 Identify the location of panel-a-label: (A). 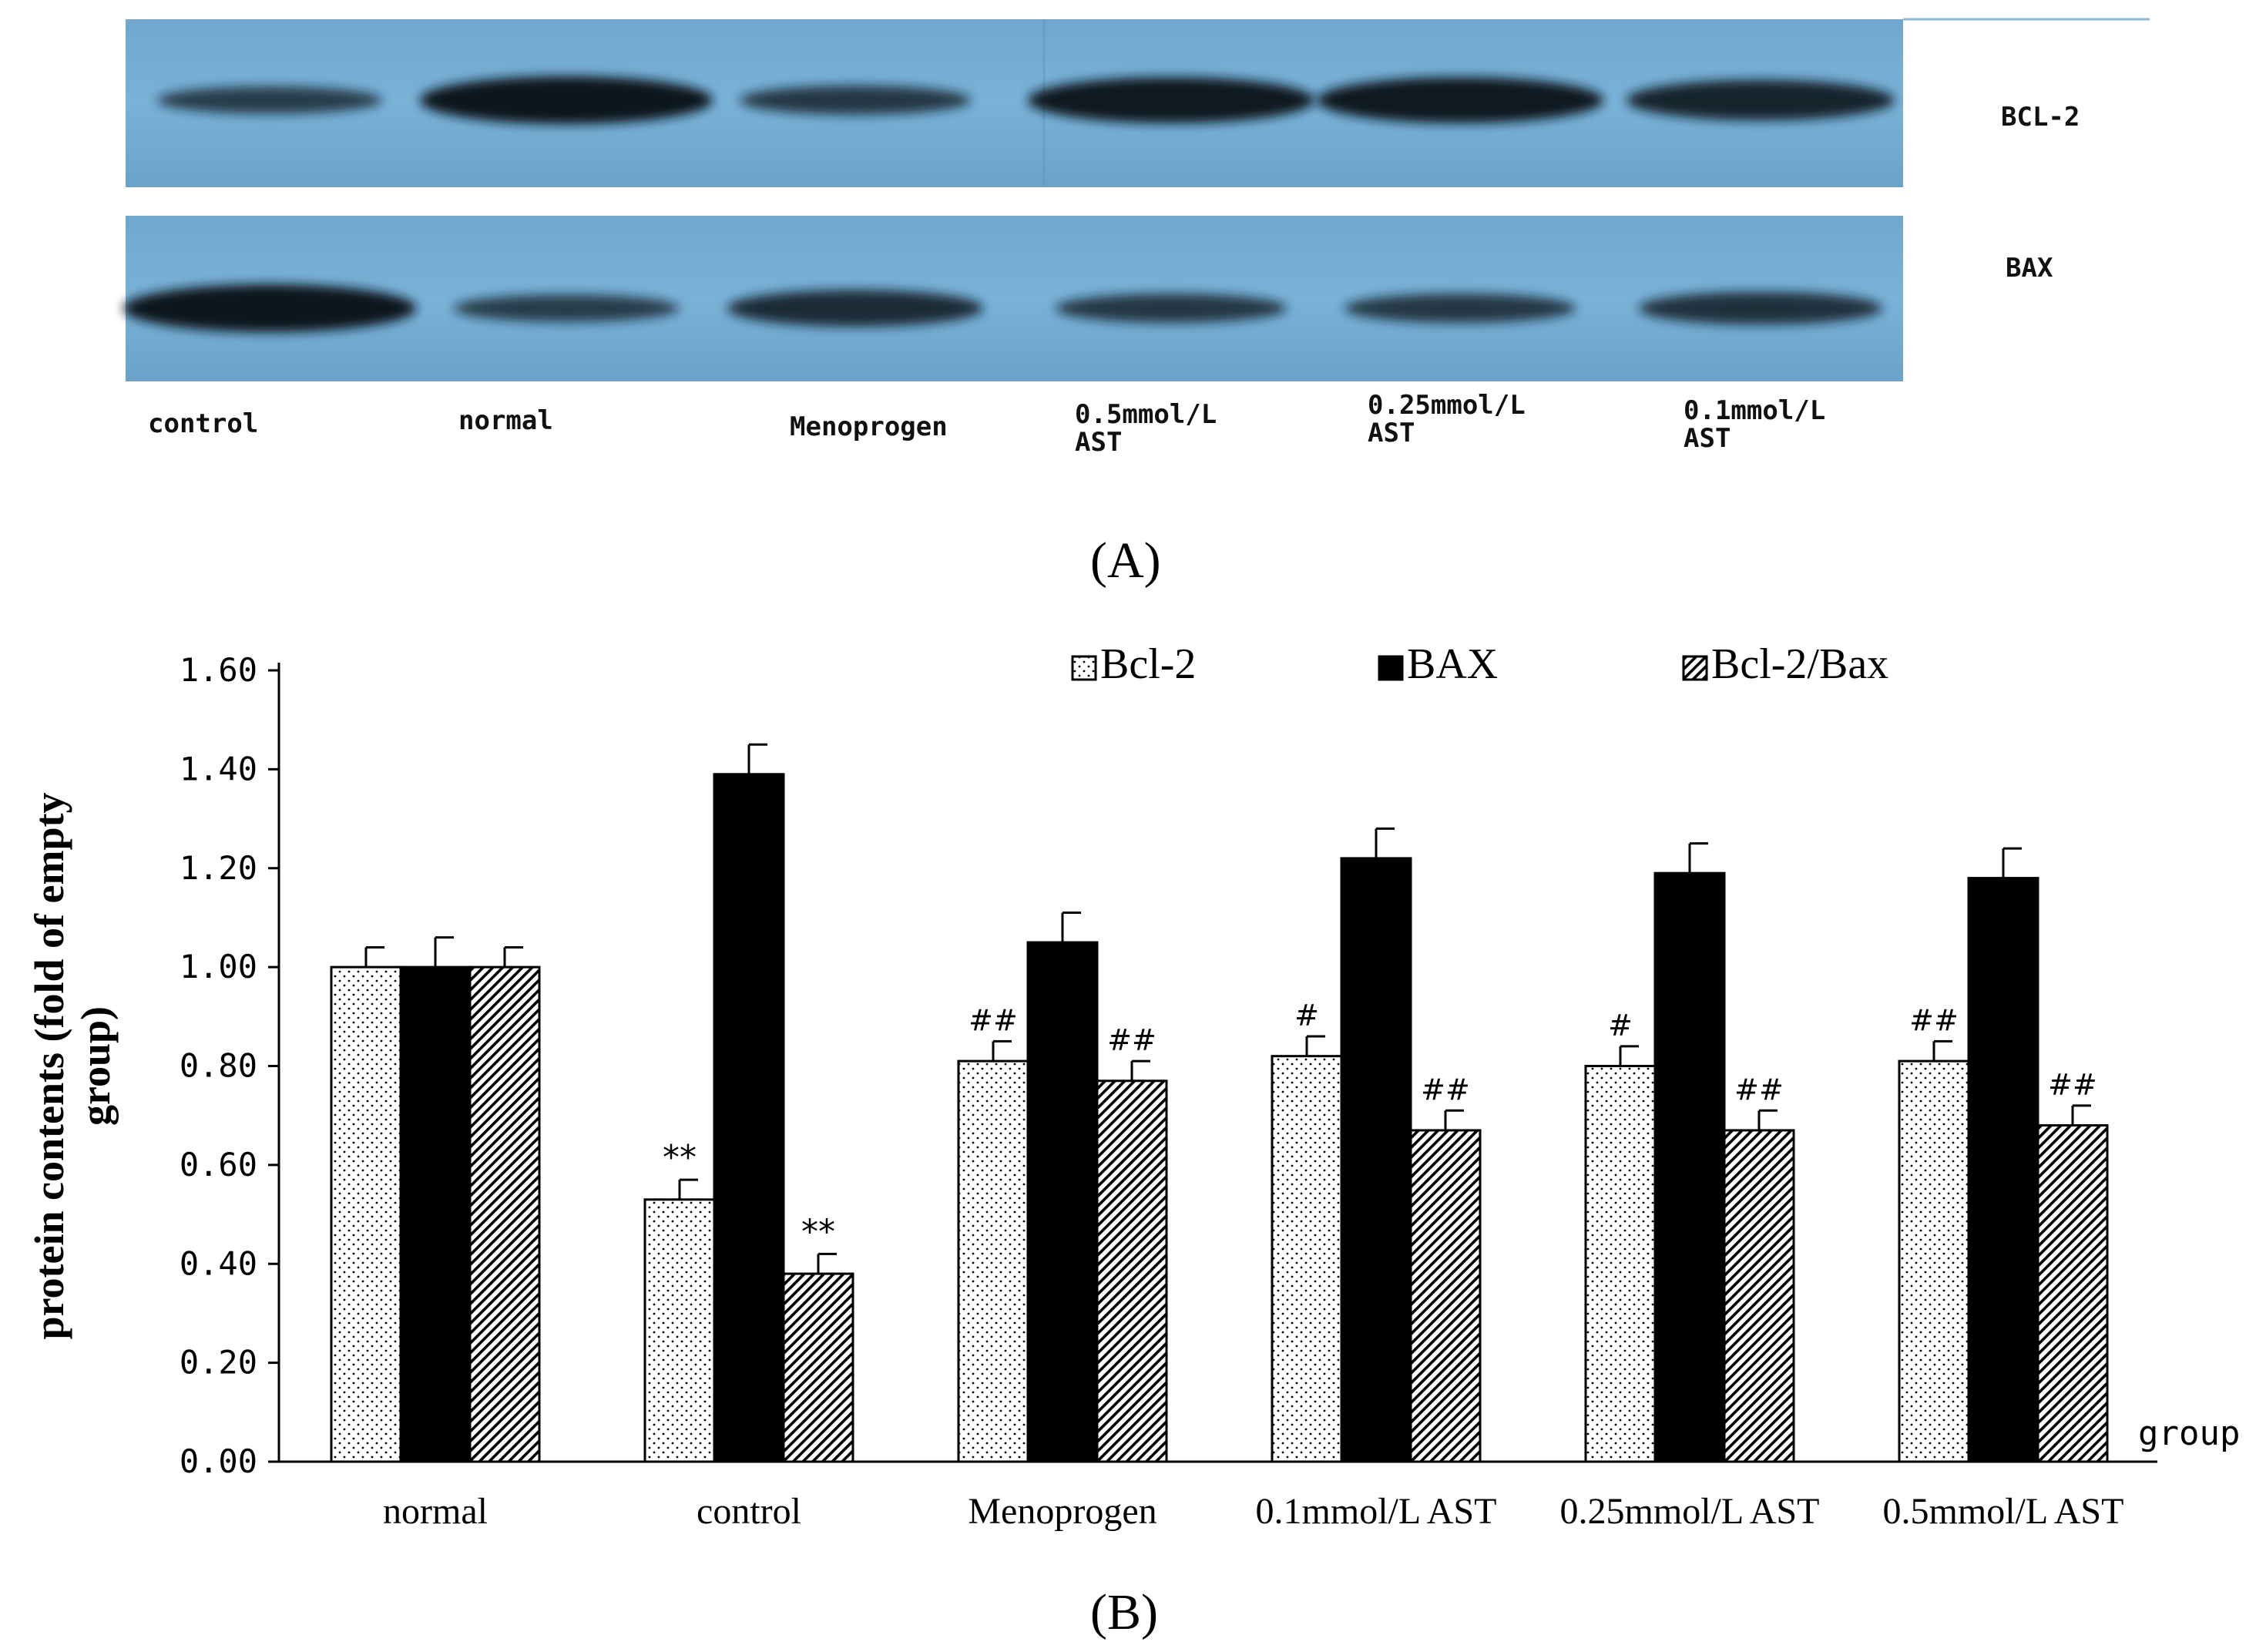
(1126, 560).